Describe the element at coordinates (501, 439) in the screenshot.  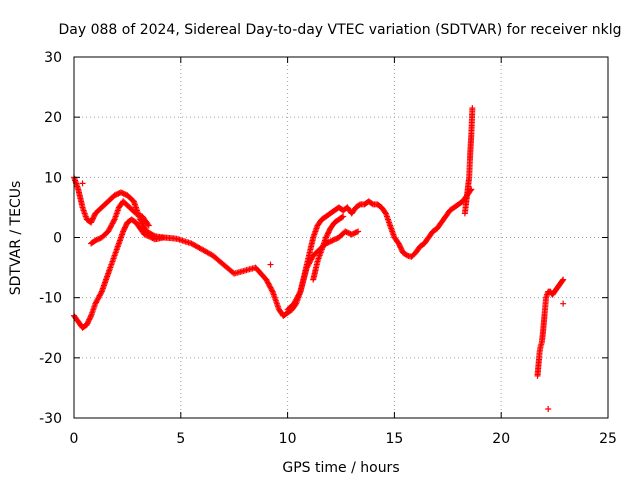
I see `x-tick-label: 20` at that location.